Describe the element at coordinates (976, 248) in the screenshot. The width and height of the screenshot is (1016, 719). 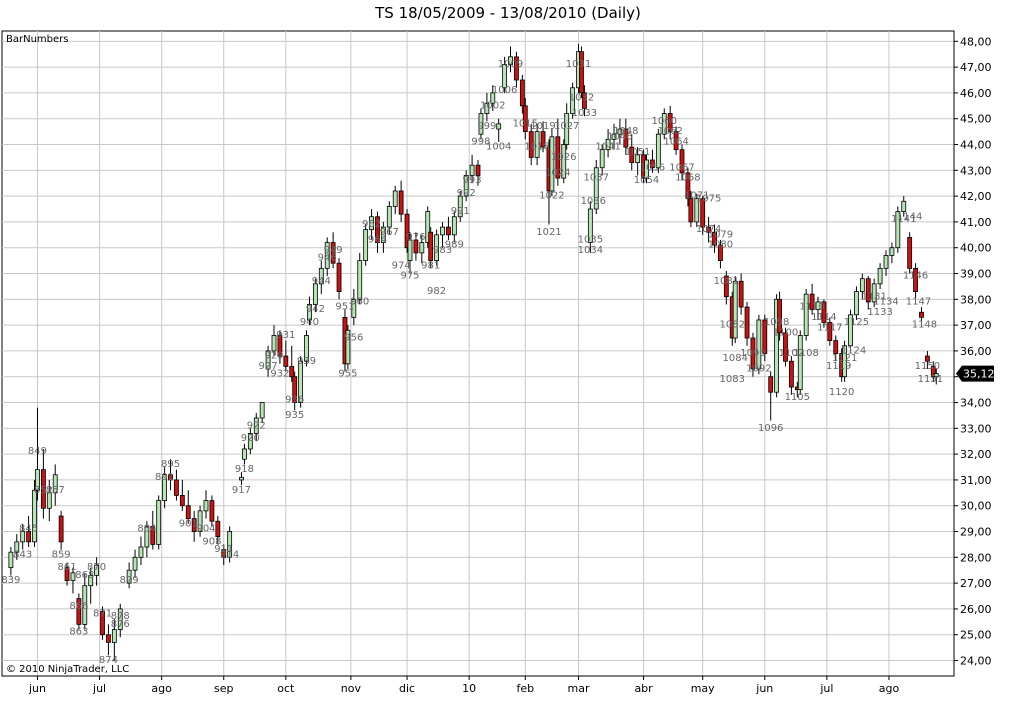
I see `y-tick-label: 40,00` at that location.